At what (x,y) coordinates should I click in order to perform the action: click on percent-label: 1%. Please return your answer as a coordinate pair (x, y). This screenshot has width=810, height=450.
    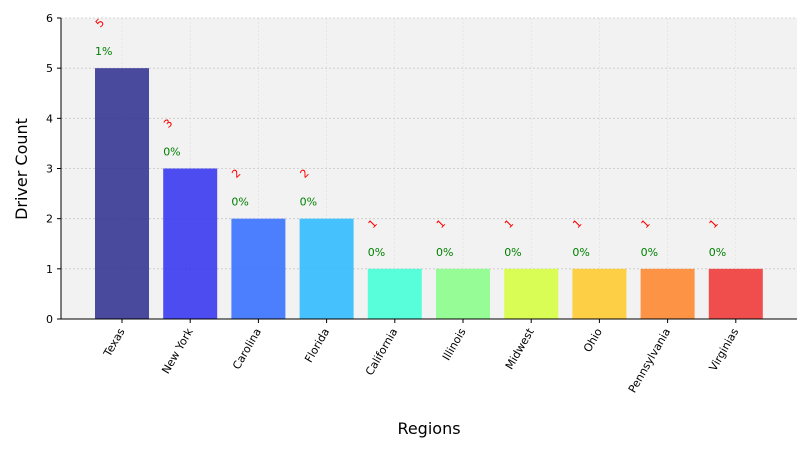
    Looking at the image, I should click on (103, 51).